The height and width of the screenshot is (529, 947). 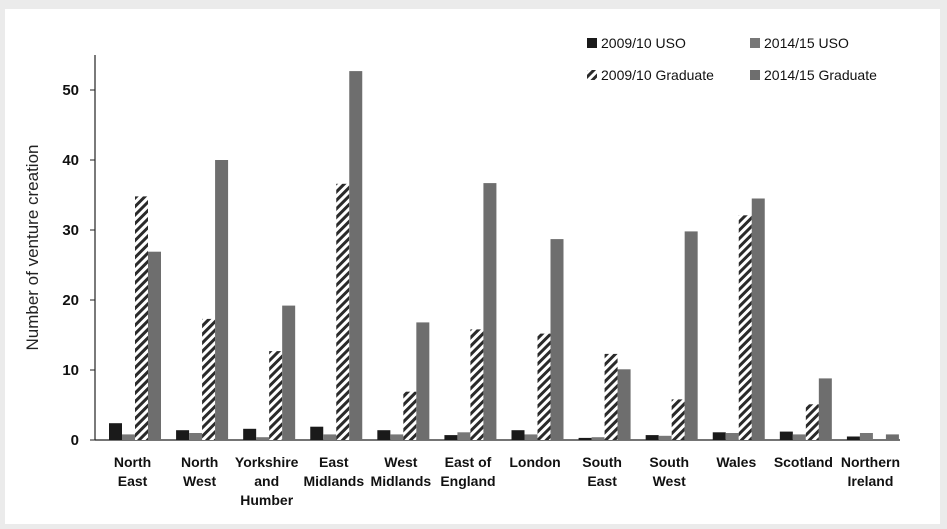 I want to click on legend-label: 2009/10 USO, so click(x=643, y=43).